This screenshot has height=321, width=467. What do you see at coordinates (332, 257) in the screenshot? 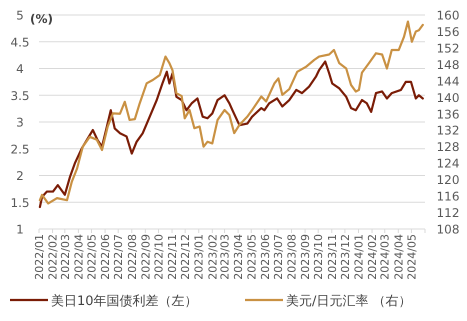
I see `x-tick-label: 2023/11` at bounding box center [332, 257].